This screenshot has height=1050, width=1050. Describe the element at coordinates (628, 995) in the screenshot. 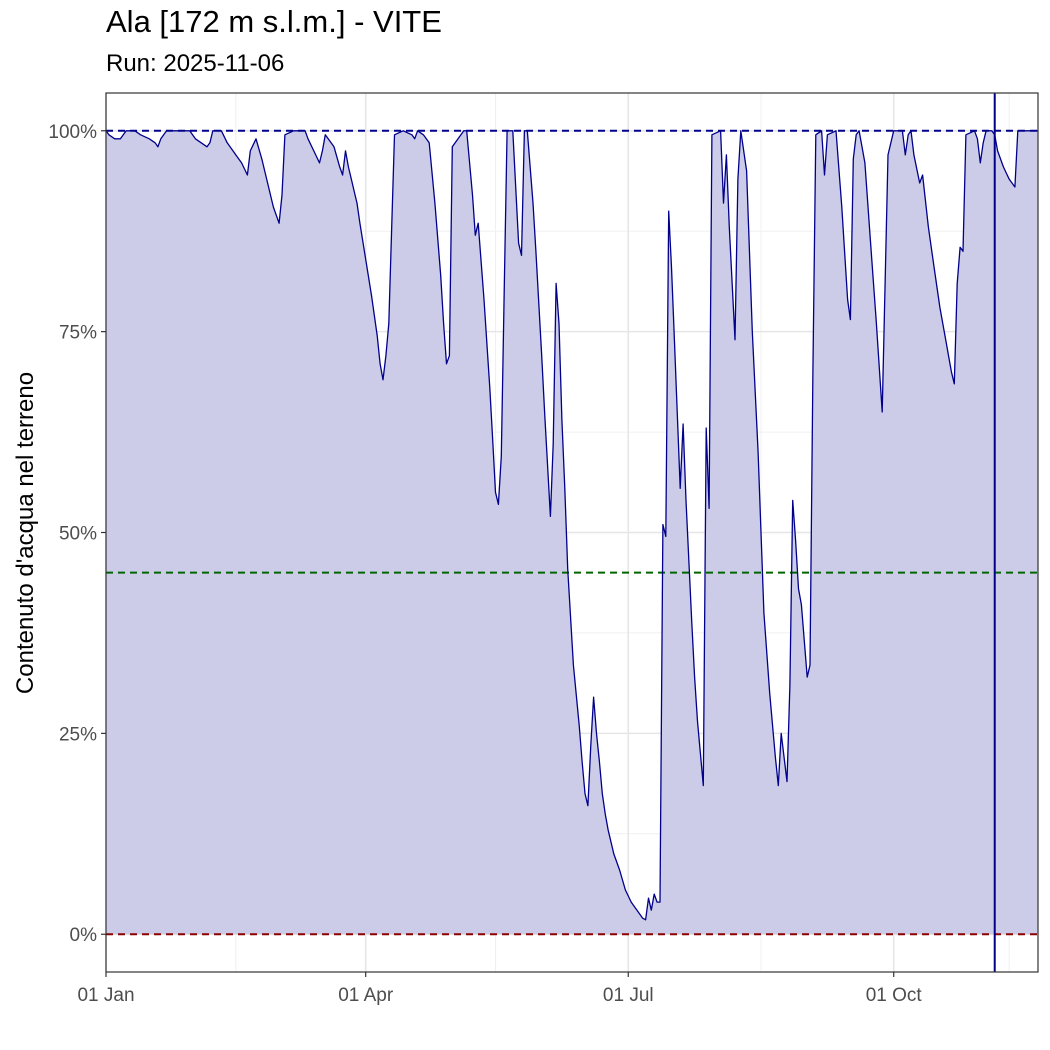

I see `x-tick-label: 01 Jul` at that location.